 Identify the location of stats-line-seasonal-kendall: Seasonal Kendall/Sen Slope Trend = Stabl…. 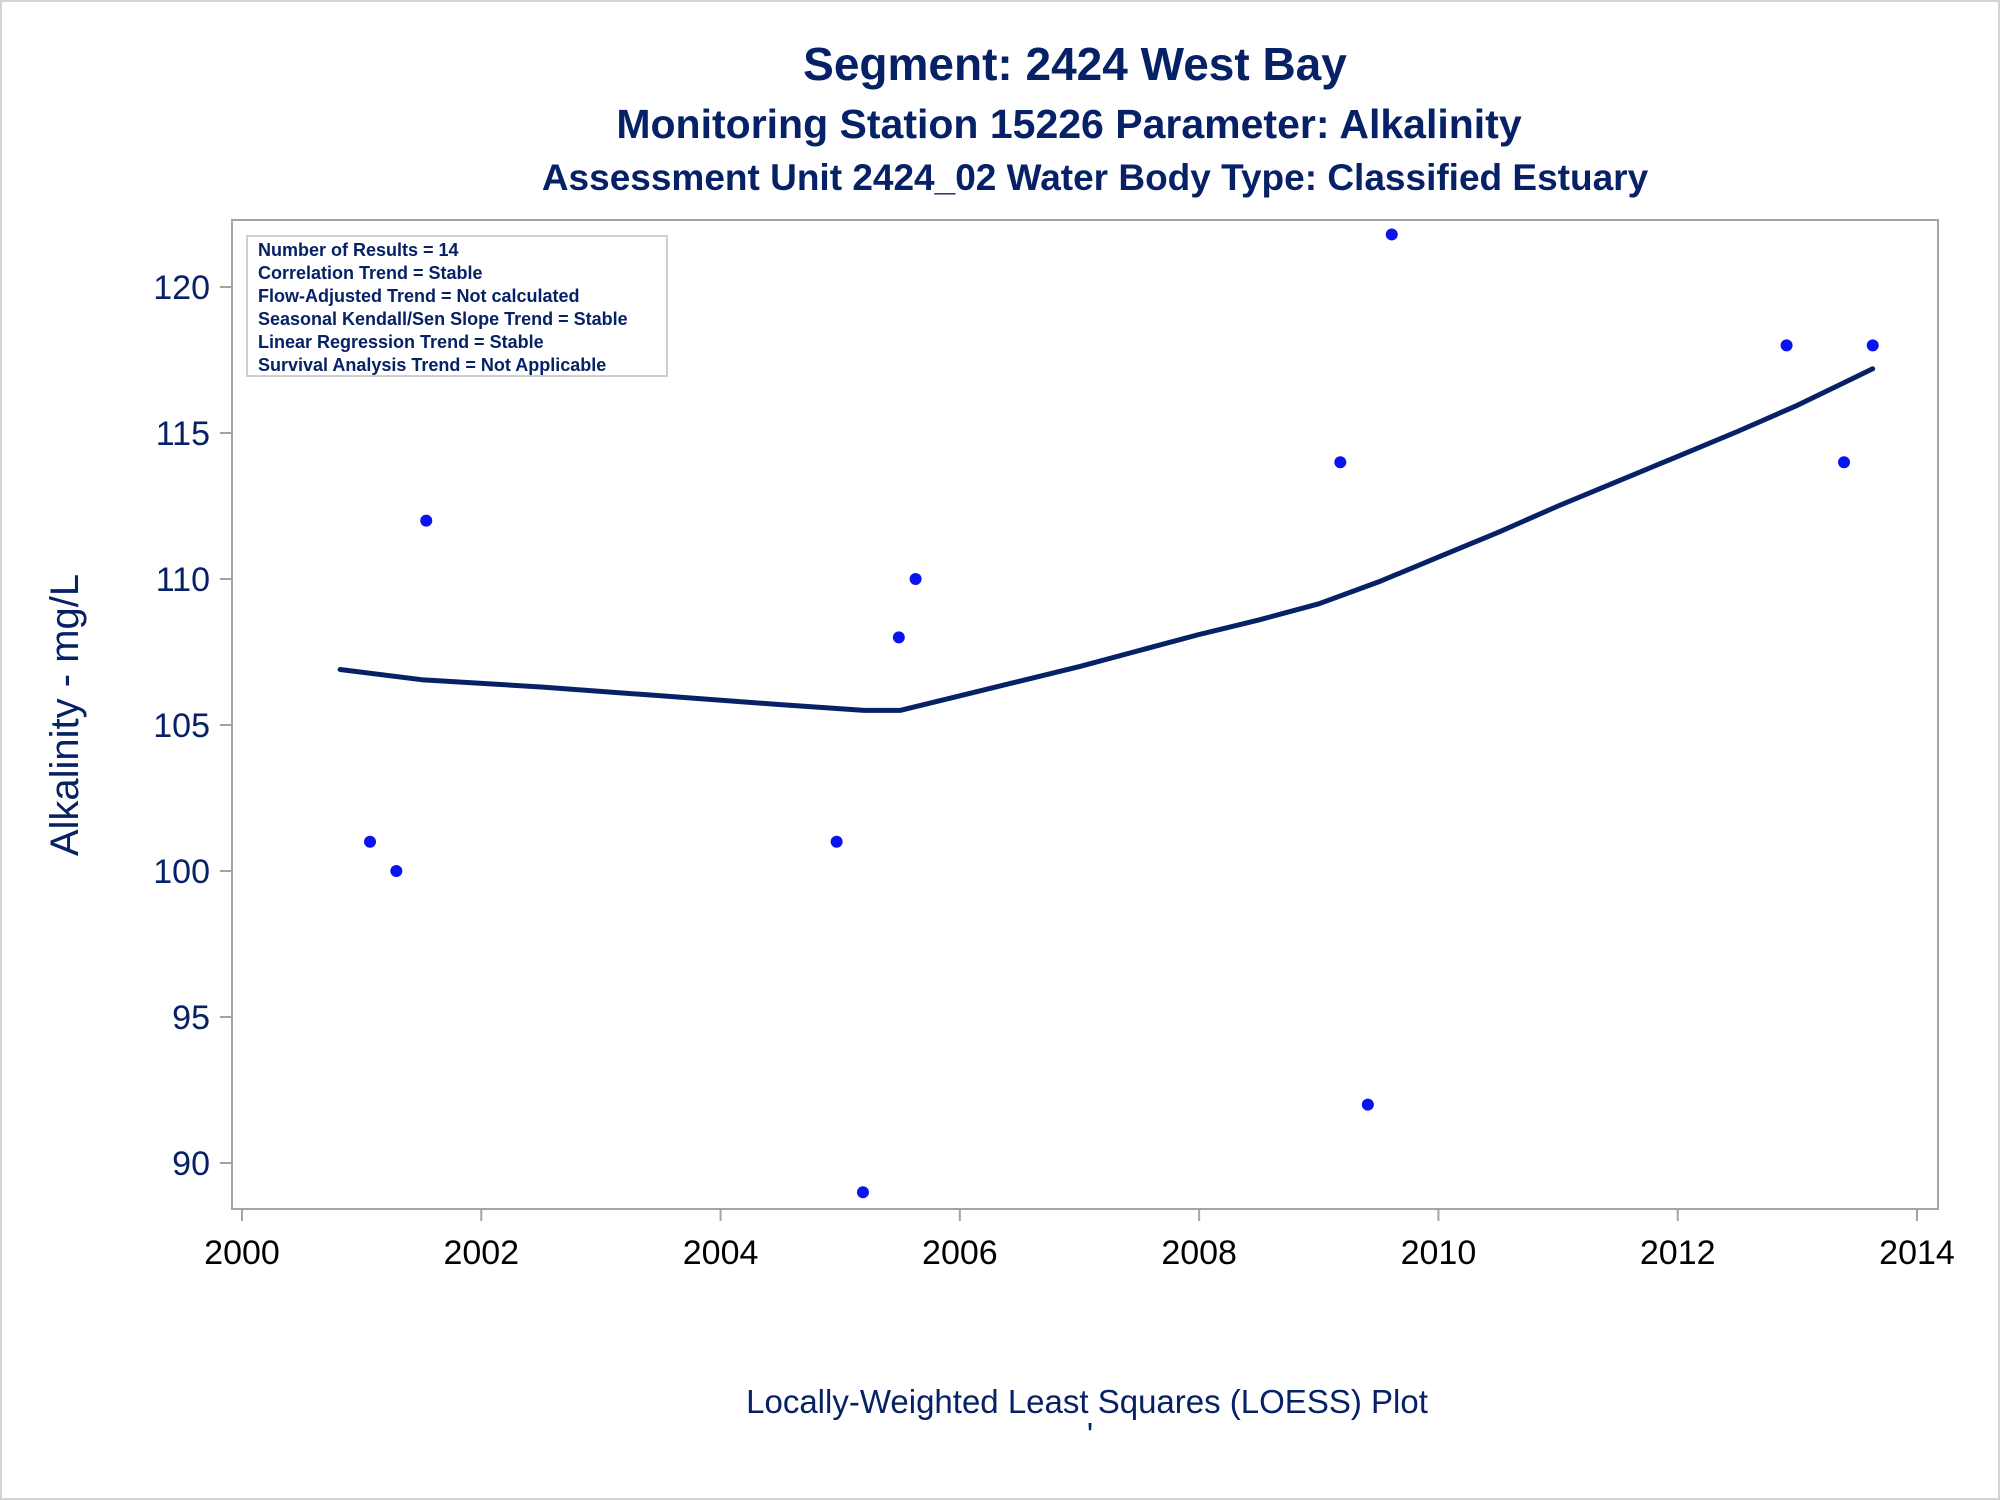
(443, 319).